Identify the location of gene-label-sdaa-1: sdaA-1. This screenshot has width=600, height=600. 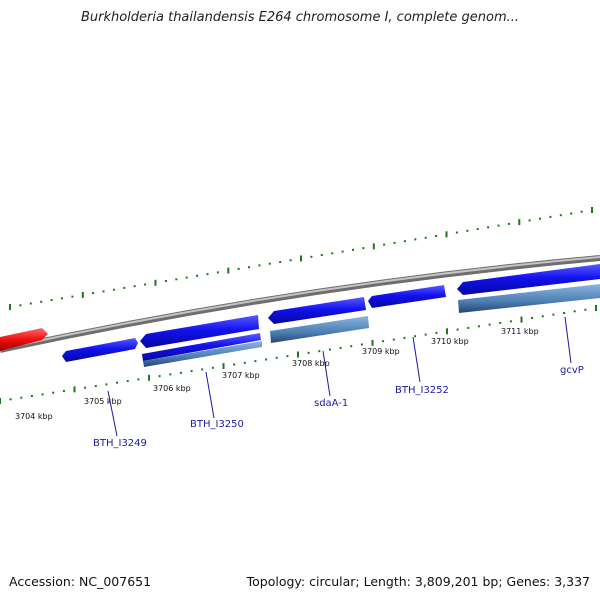
(331, 403).